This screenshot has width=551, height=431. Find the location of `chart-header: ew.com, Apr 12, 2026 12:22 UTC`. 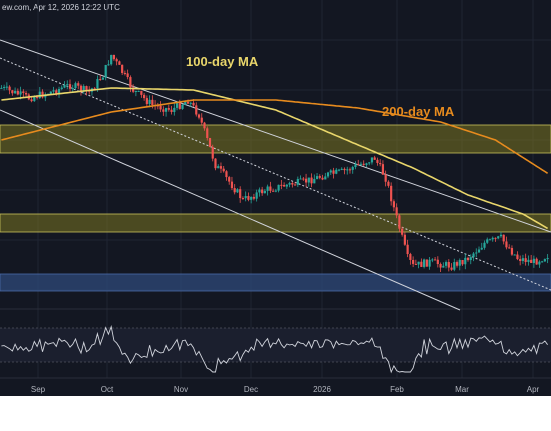

chart-header: ew.com, Apr 12, 2026 12:22 UTC is located at coordinates (61, 7).